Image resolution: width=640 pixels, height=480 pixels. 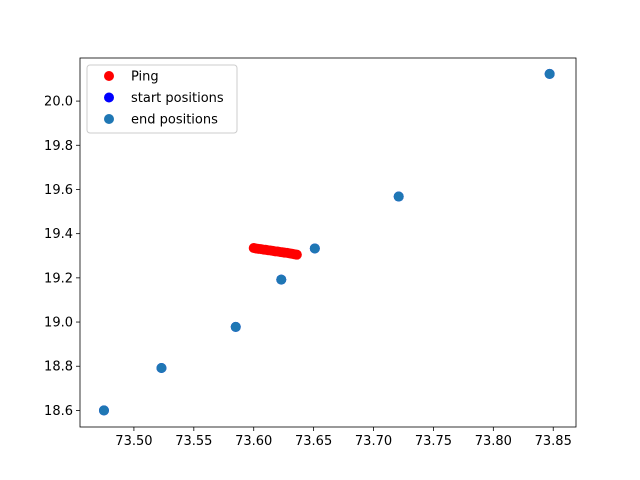 I want to click on x-tick-label: 73.50, so click(x=133, y=441).